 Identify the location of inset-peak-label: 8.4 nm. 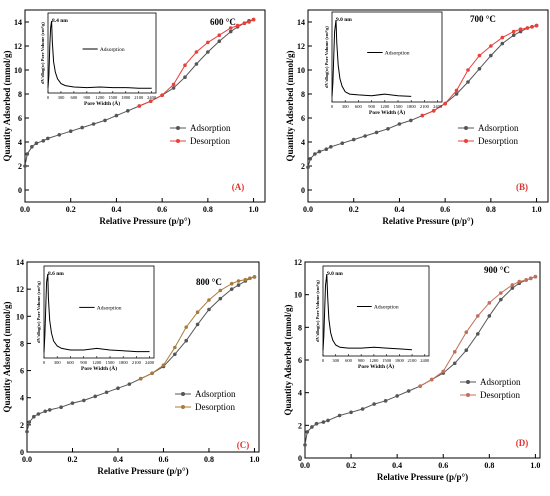
(60, 21).